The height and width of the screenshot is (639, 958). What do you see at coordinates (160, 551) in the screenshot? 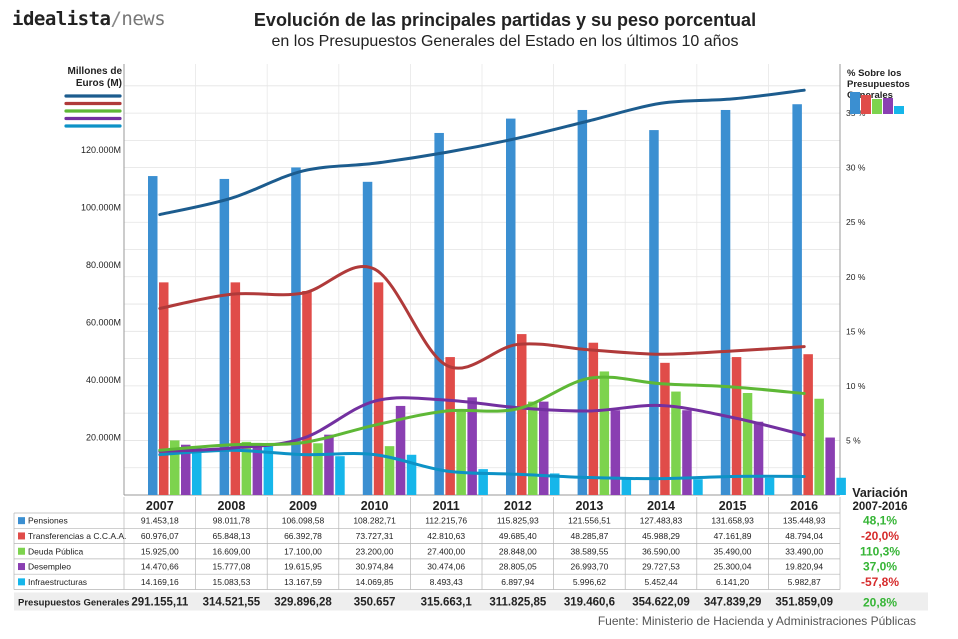
I see `table-cell: 15.925,00` at bounding box center [160, 551].